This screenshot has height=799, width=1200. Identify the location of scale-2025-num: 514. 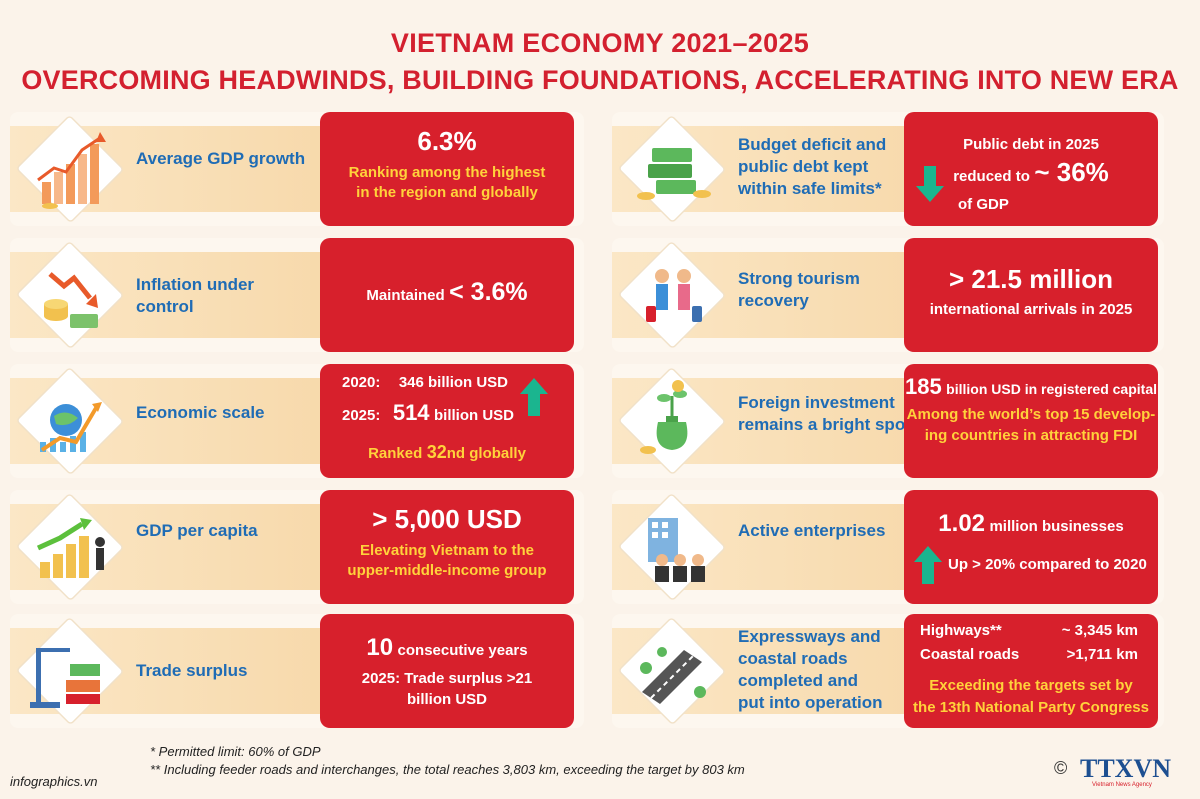
(411, 412).